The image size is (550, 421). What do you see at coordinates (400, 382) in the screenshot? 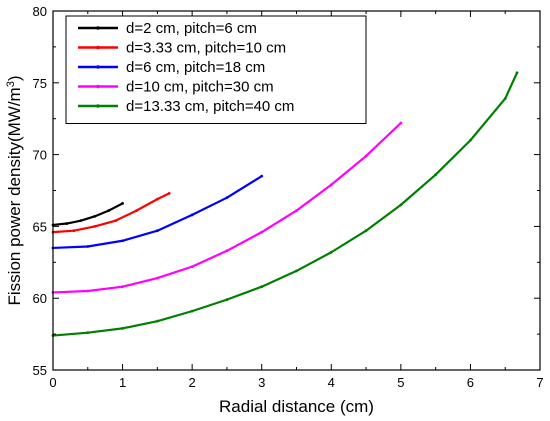
I see `x-tick-label: 5` at bounding box center [400, 382].